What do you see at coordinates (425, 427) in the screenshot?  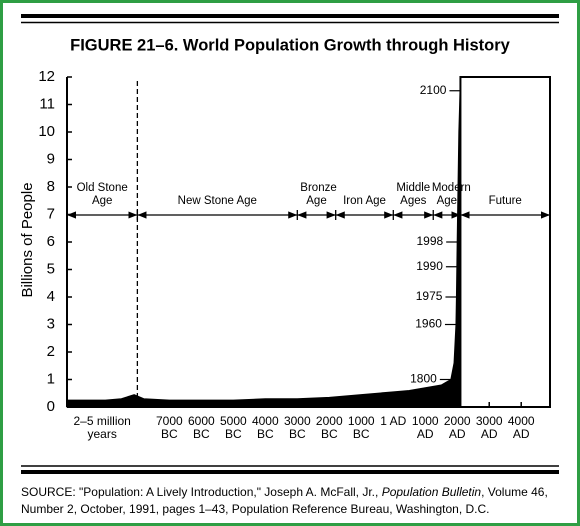 I see `x-tick-label: 1000 AD` at bounding box center [425, 427].